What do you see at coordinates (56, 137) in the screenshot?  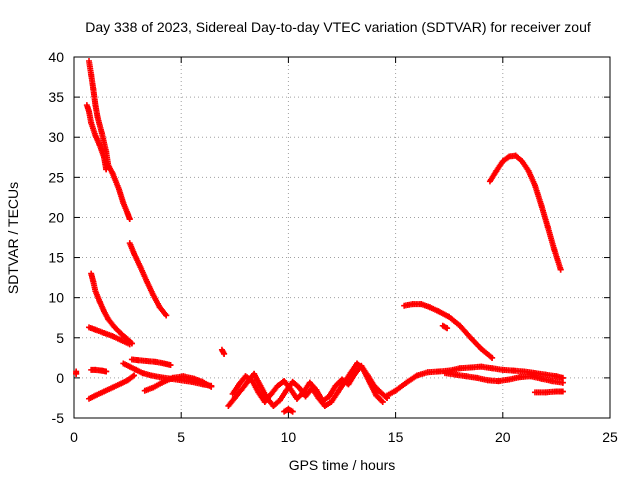 I see `y-tick-label: 30` at bounding box center [56, 137].